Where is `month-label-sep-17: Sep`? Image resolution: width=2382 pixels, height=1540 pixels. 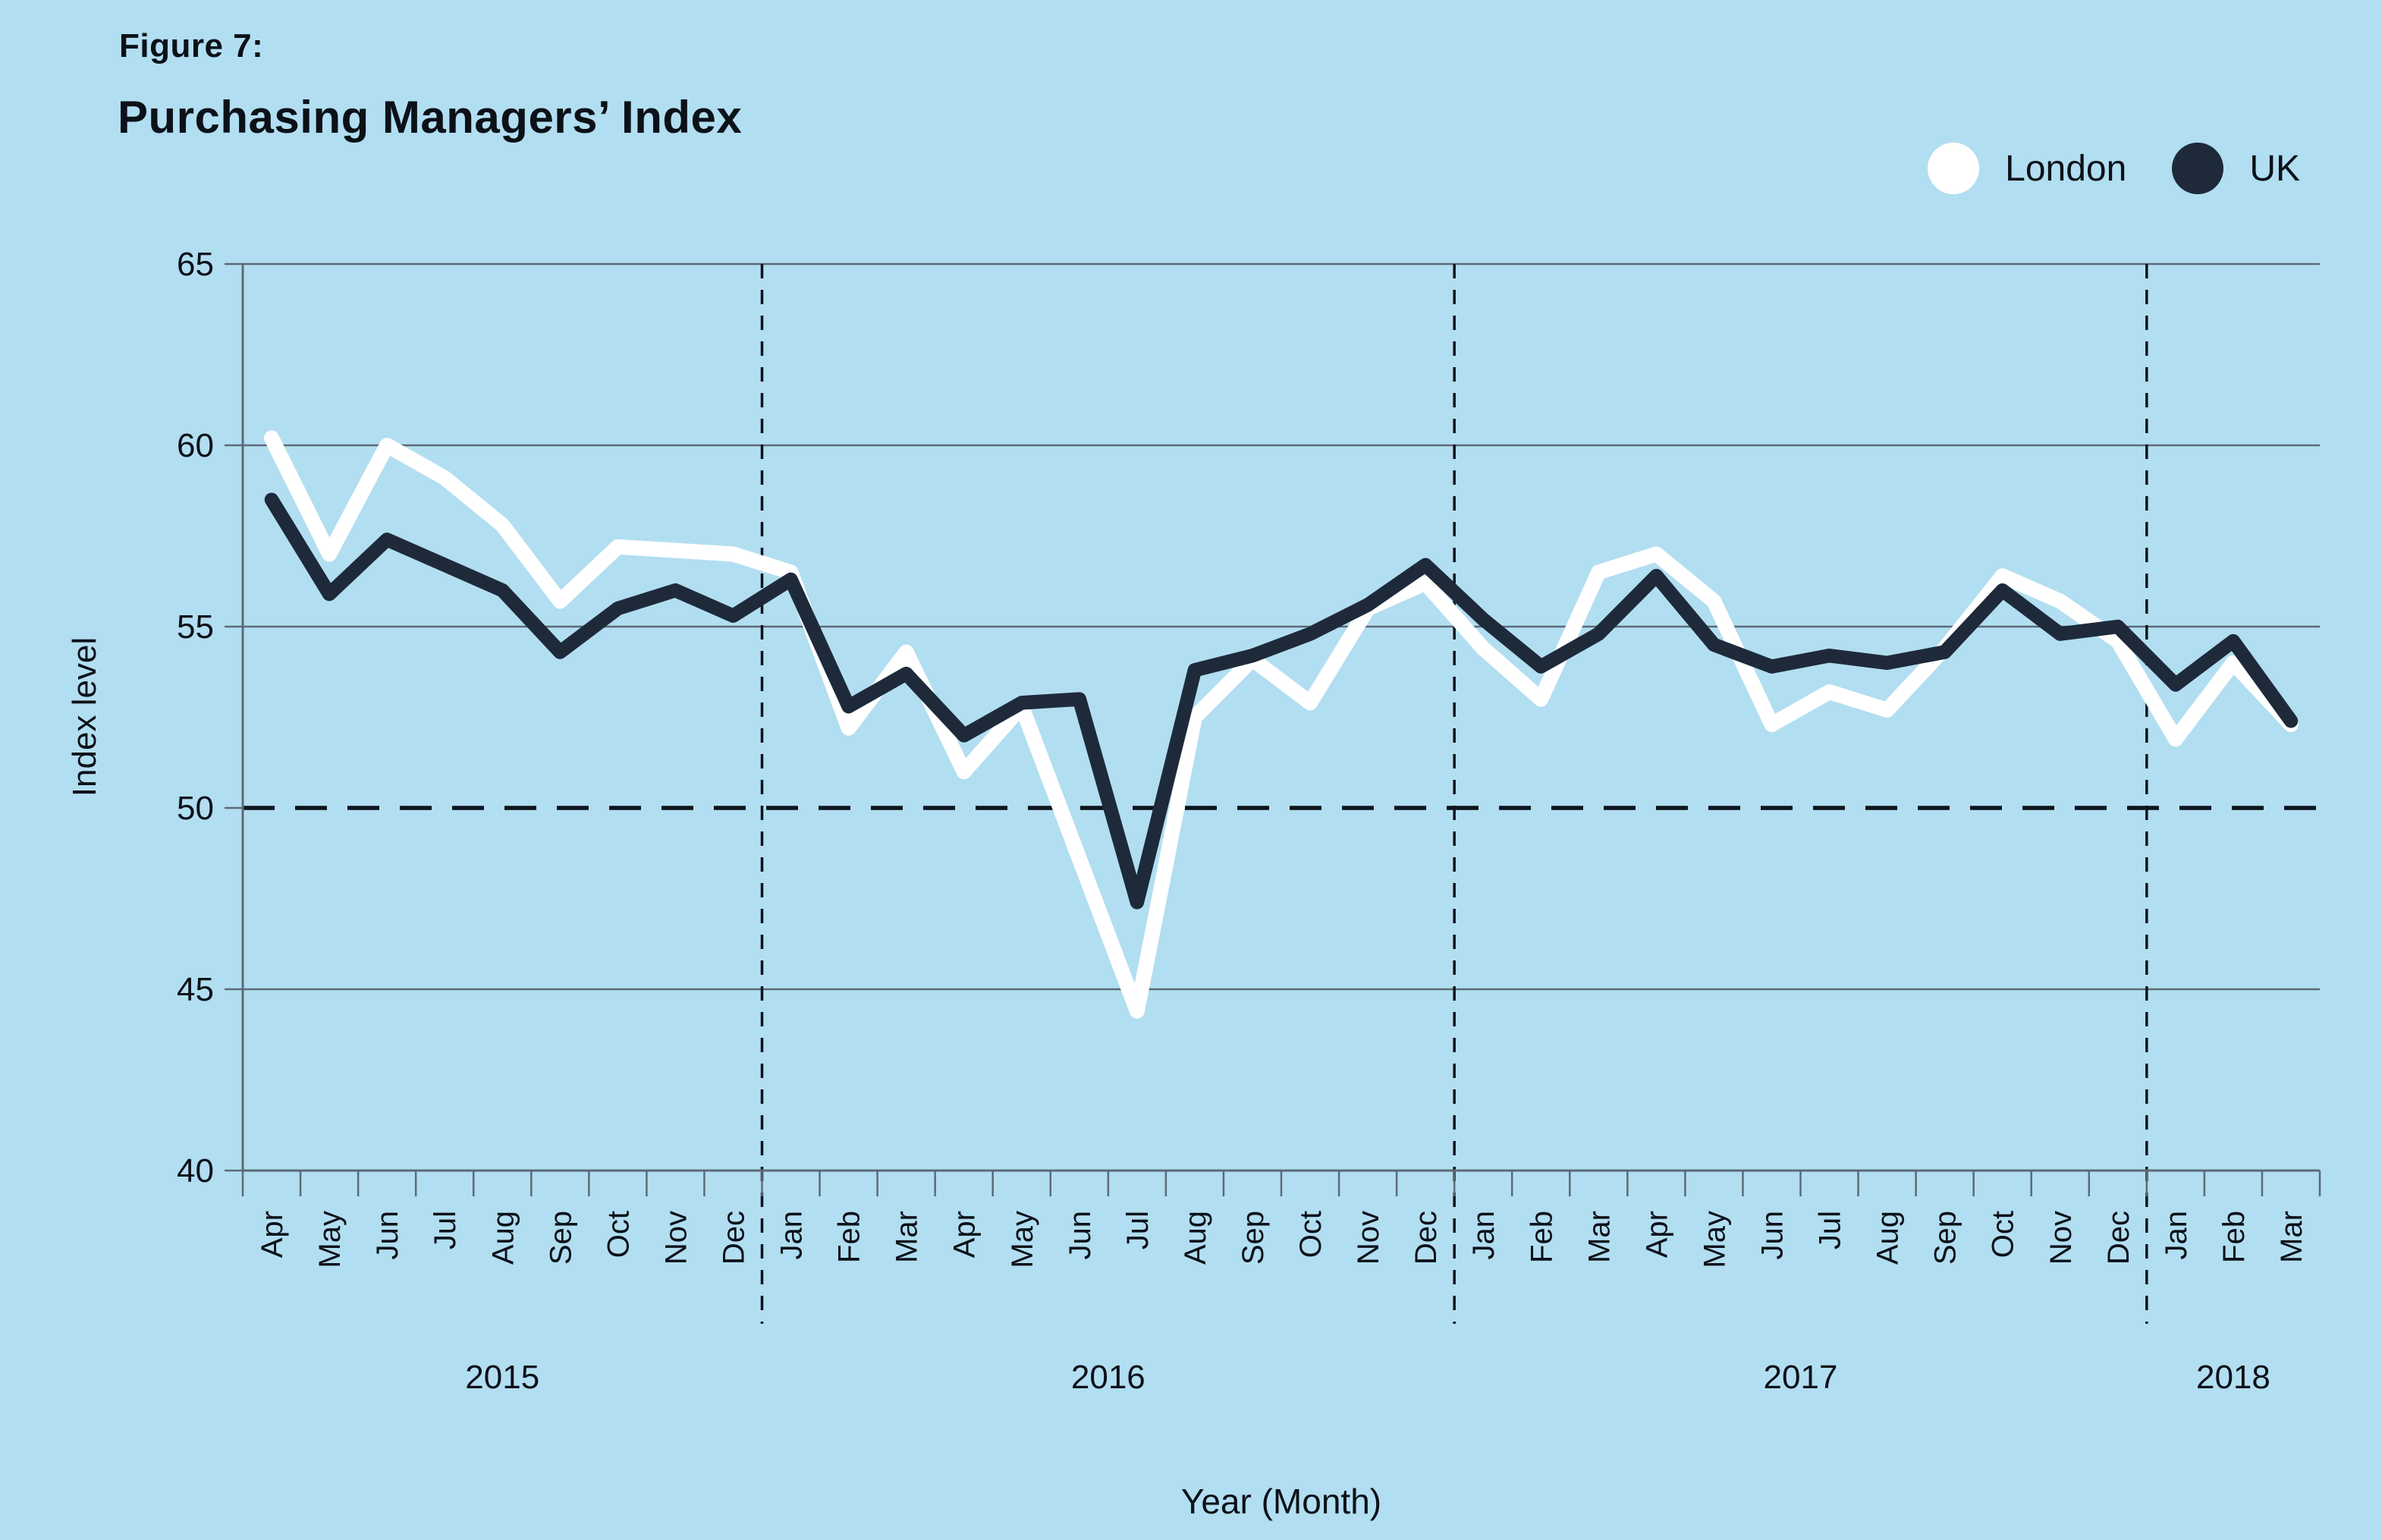
month-label-sep-17: Sep is located at coordinates (1253, 1238).